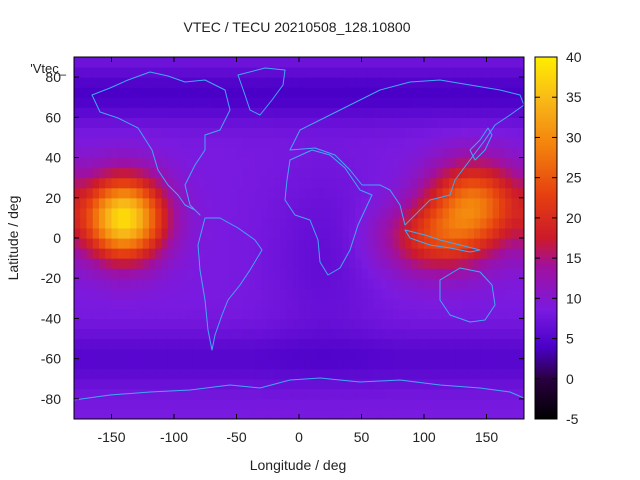 Image resolution: width=640 pixels, height=480 pixels. What do you see at coordinates (487, 437) in the screenshot?
I see `x-tick-label: 150` at bounding box center [487, 437].